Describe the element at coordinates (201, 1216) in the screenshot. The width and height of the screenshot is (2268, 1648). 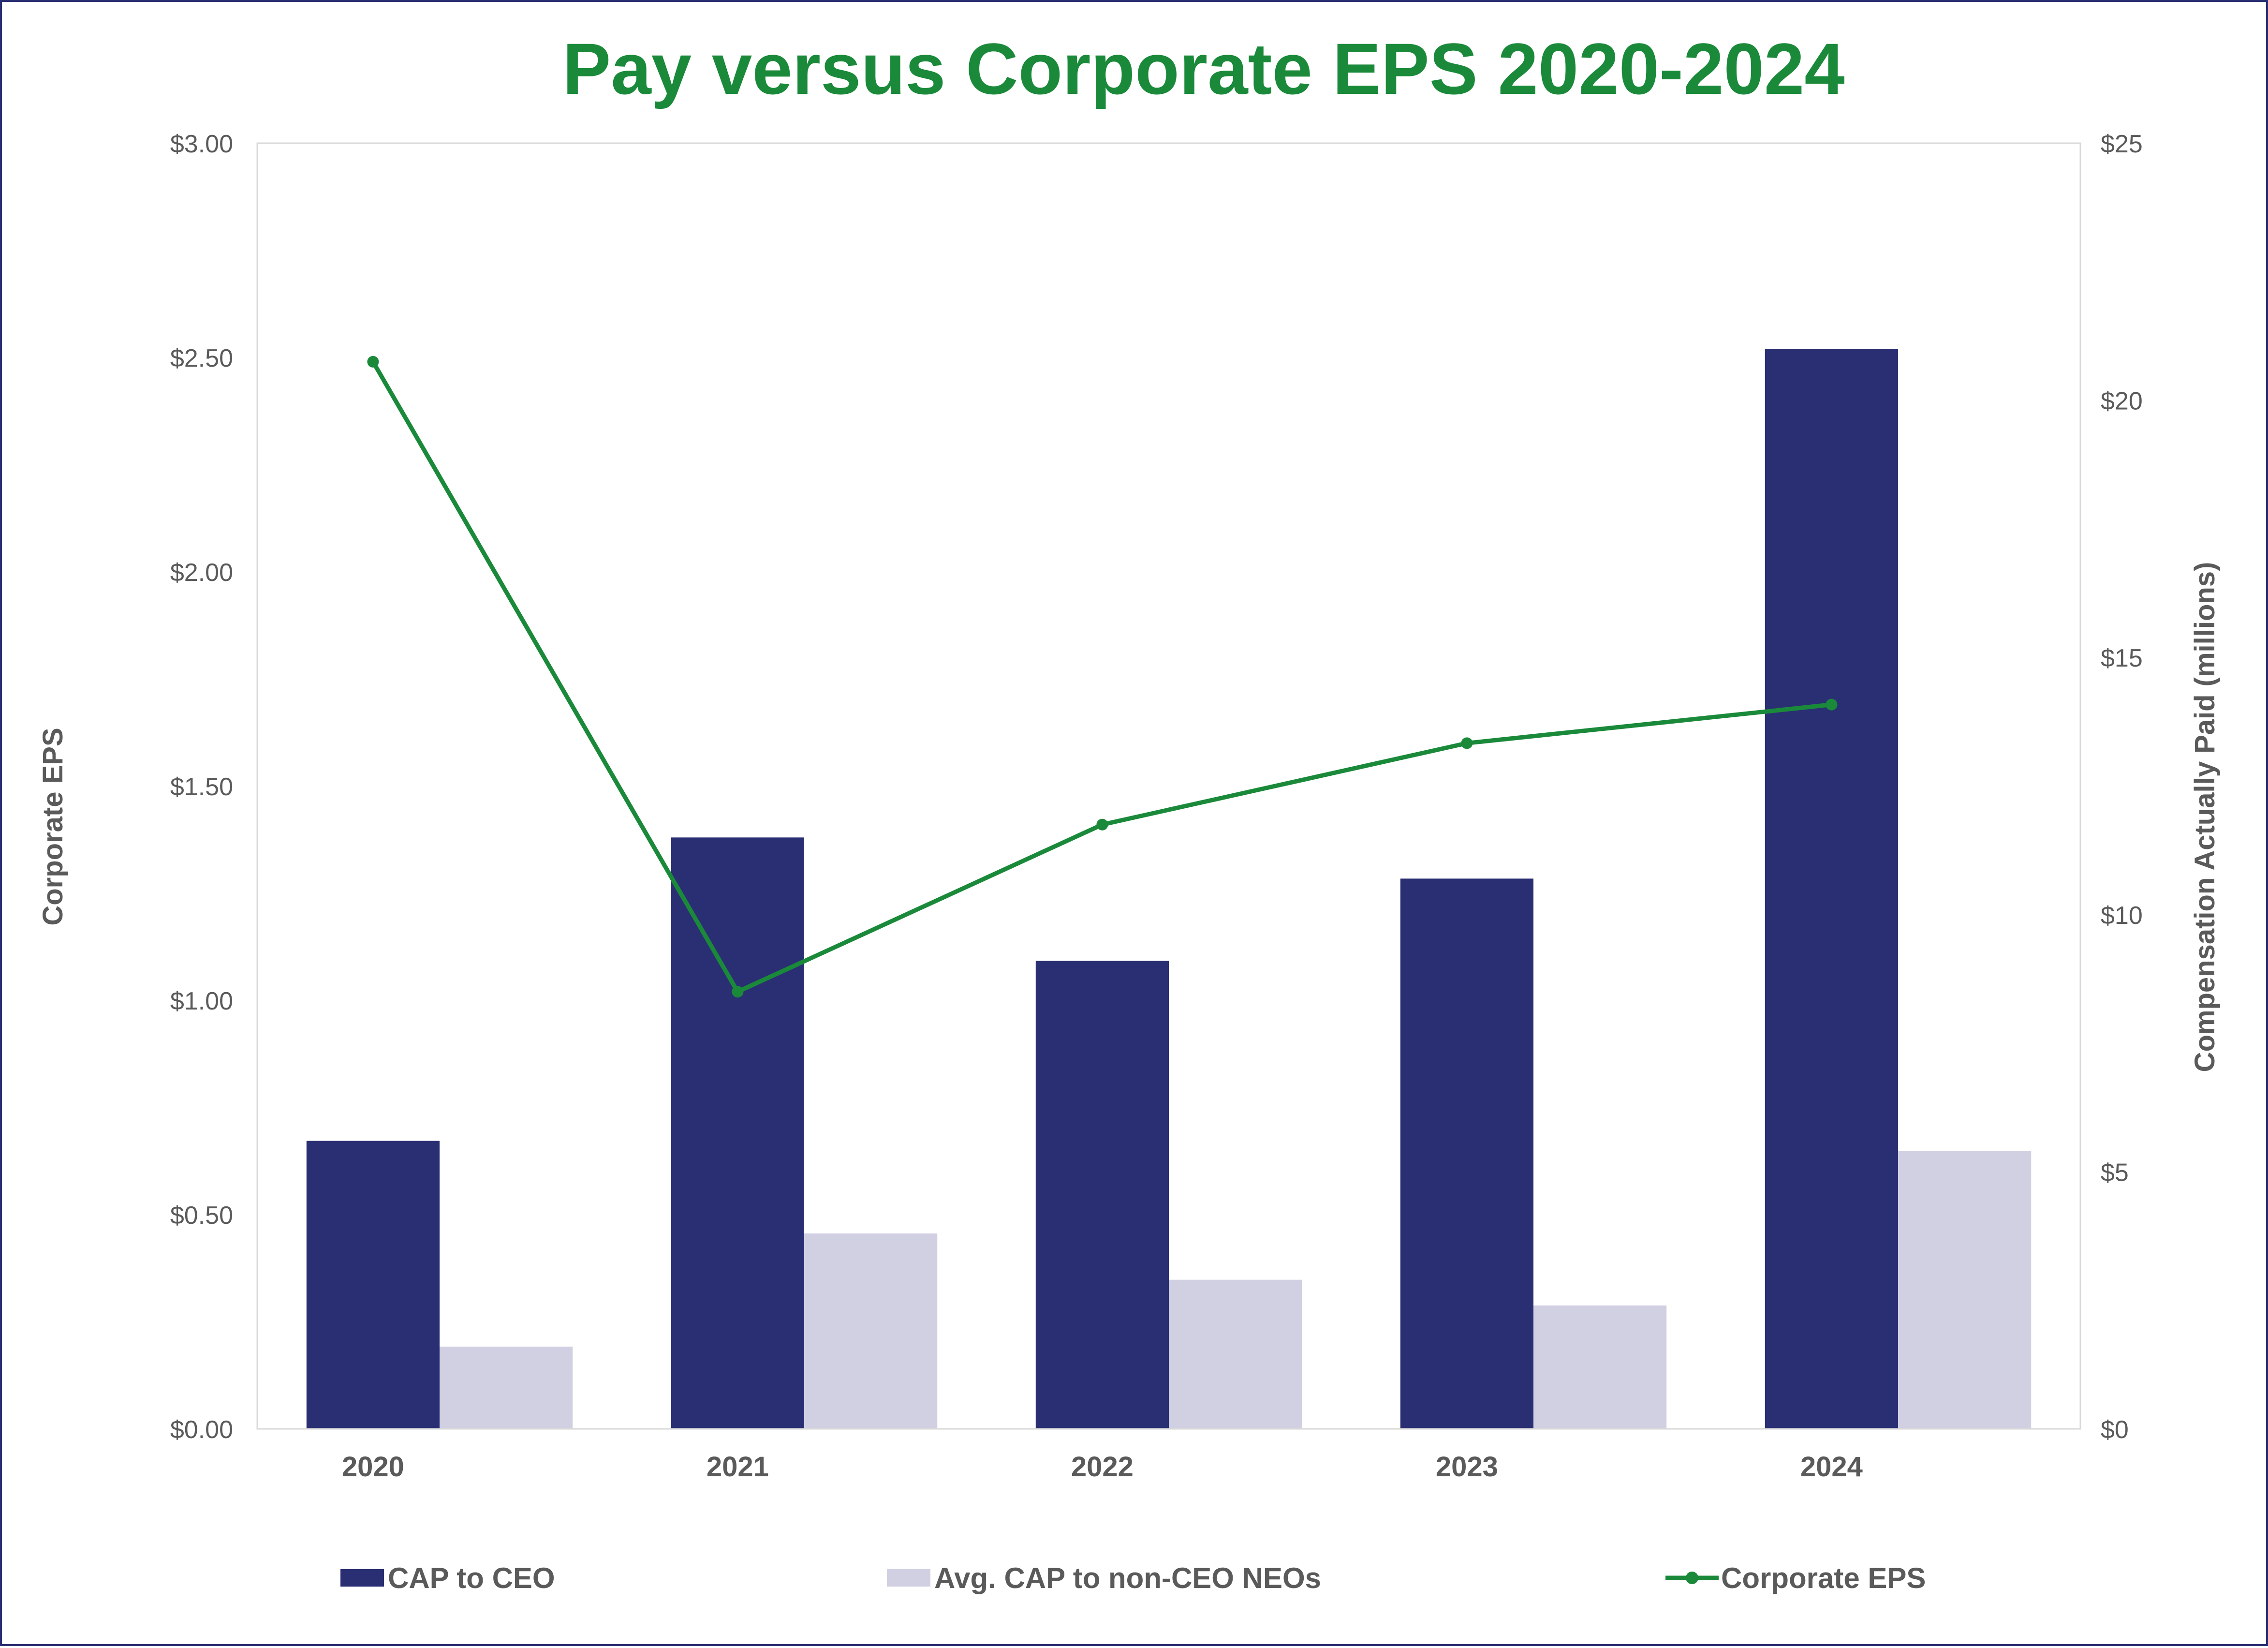
I see `left-tick-label: $0.50` at that location.